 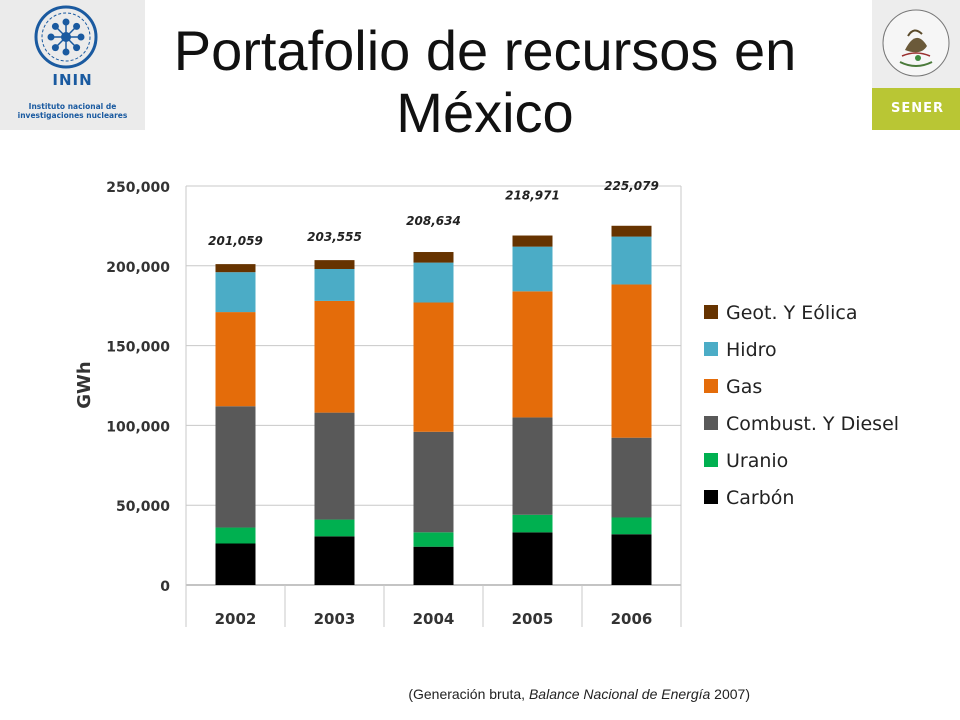 What do you see at coordinates (72, 106) in the screenshot?
I see `inin-subtitle-line1: Instituto nacional de` at bounding box center [72, 106].